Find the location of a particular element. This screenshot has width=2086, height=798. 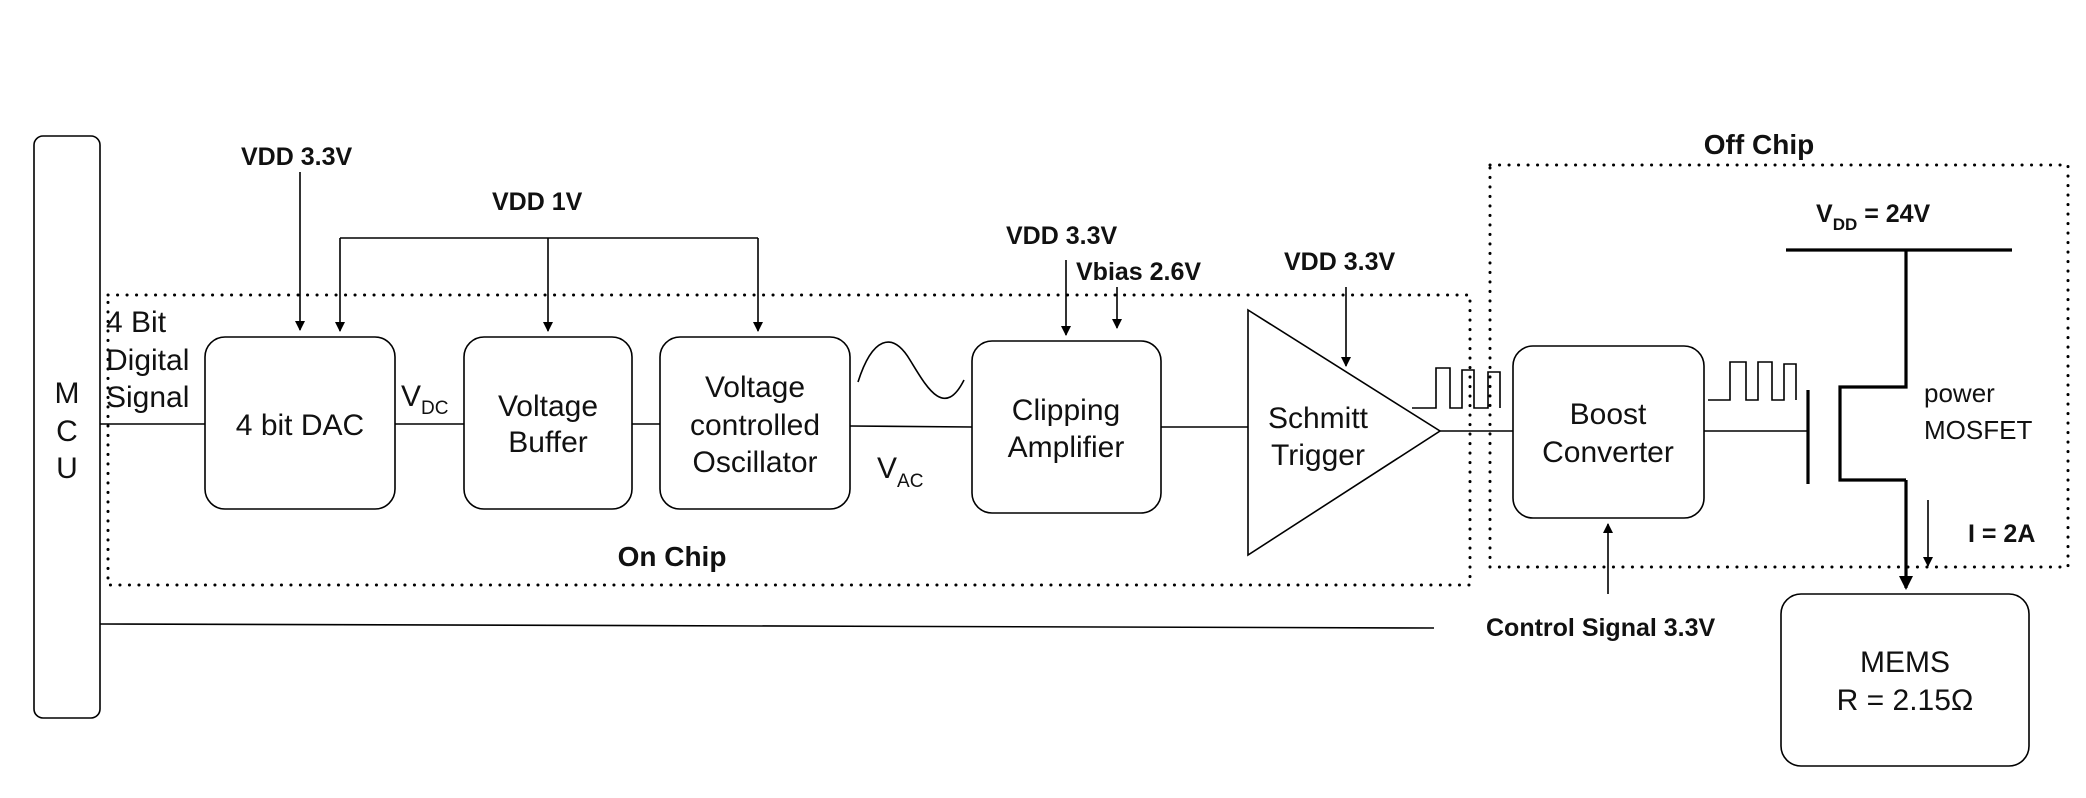

mosfet-label-line2: MOSFET is located at coordinates (1978, 430).